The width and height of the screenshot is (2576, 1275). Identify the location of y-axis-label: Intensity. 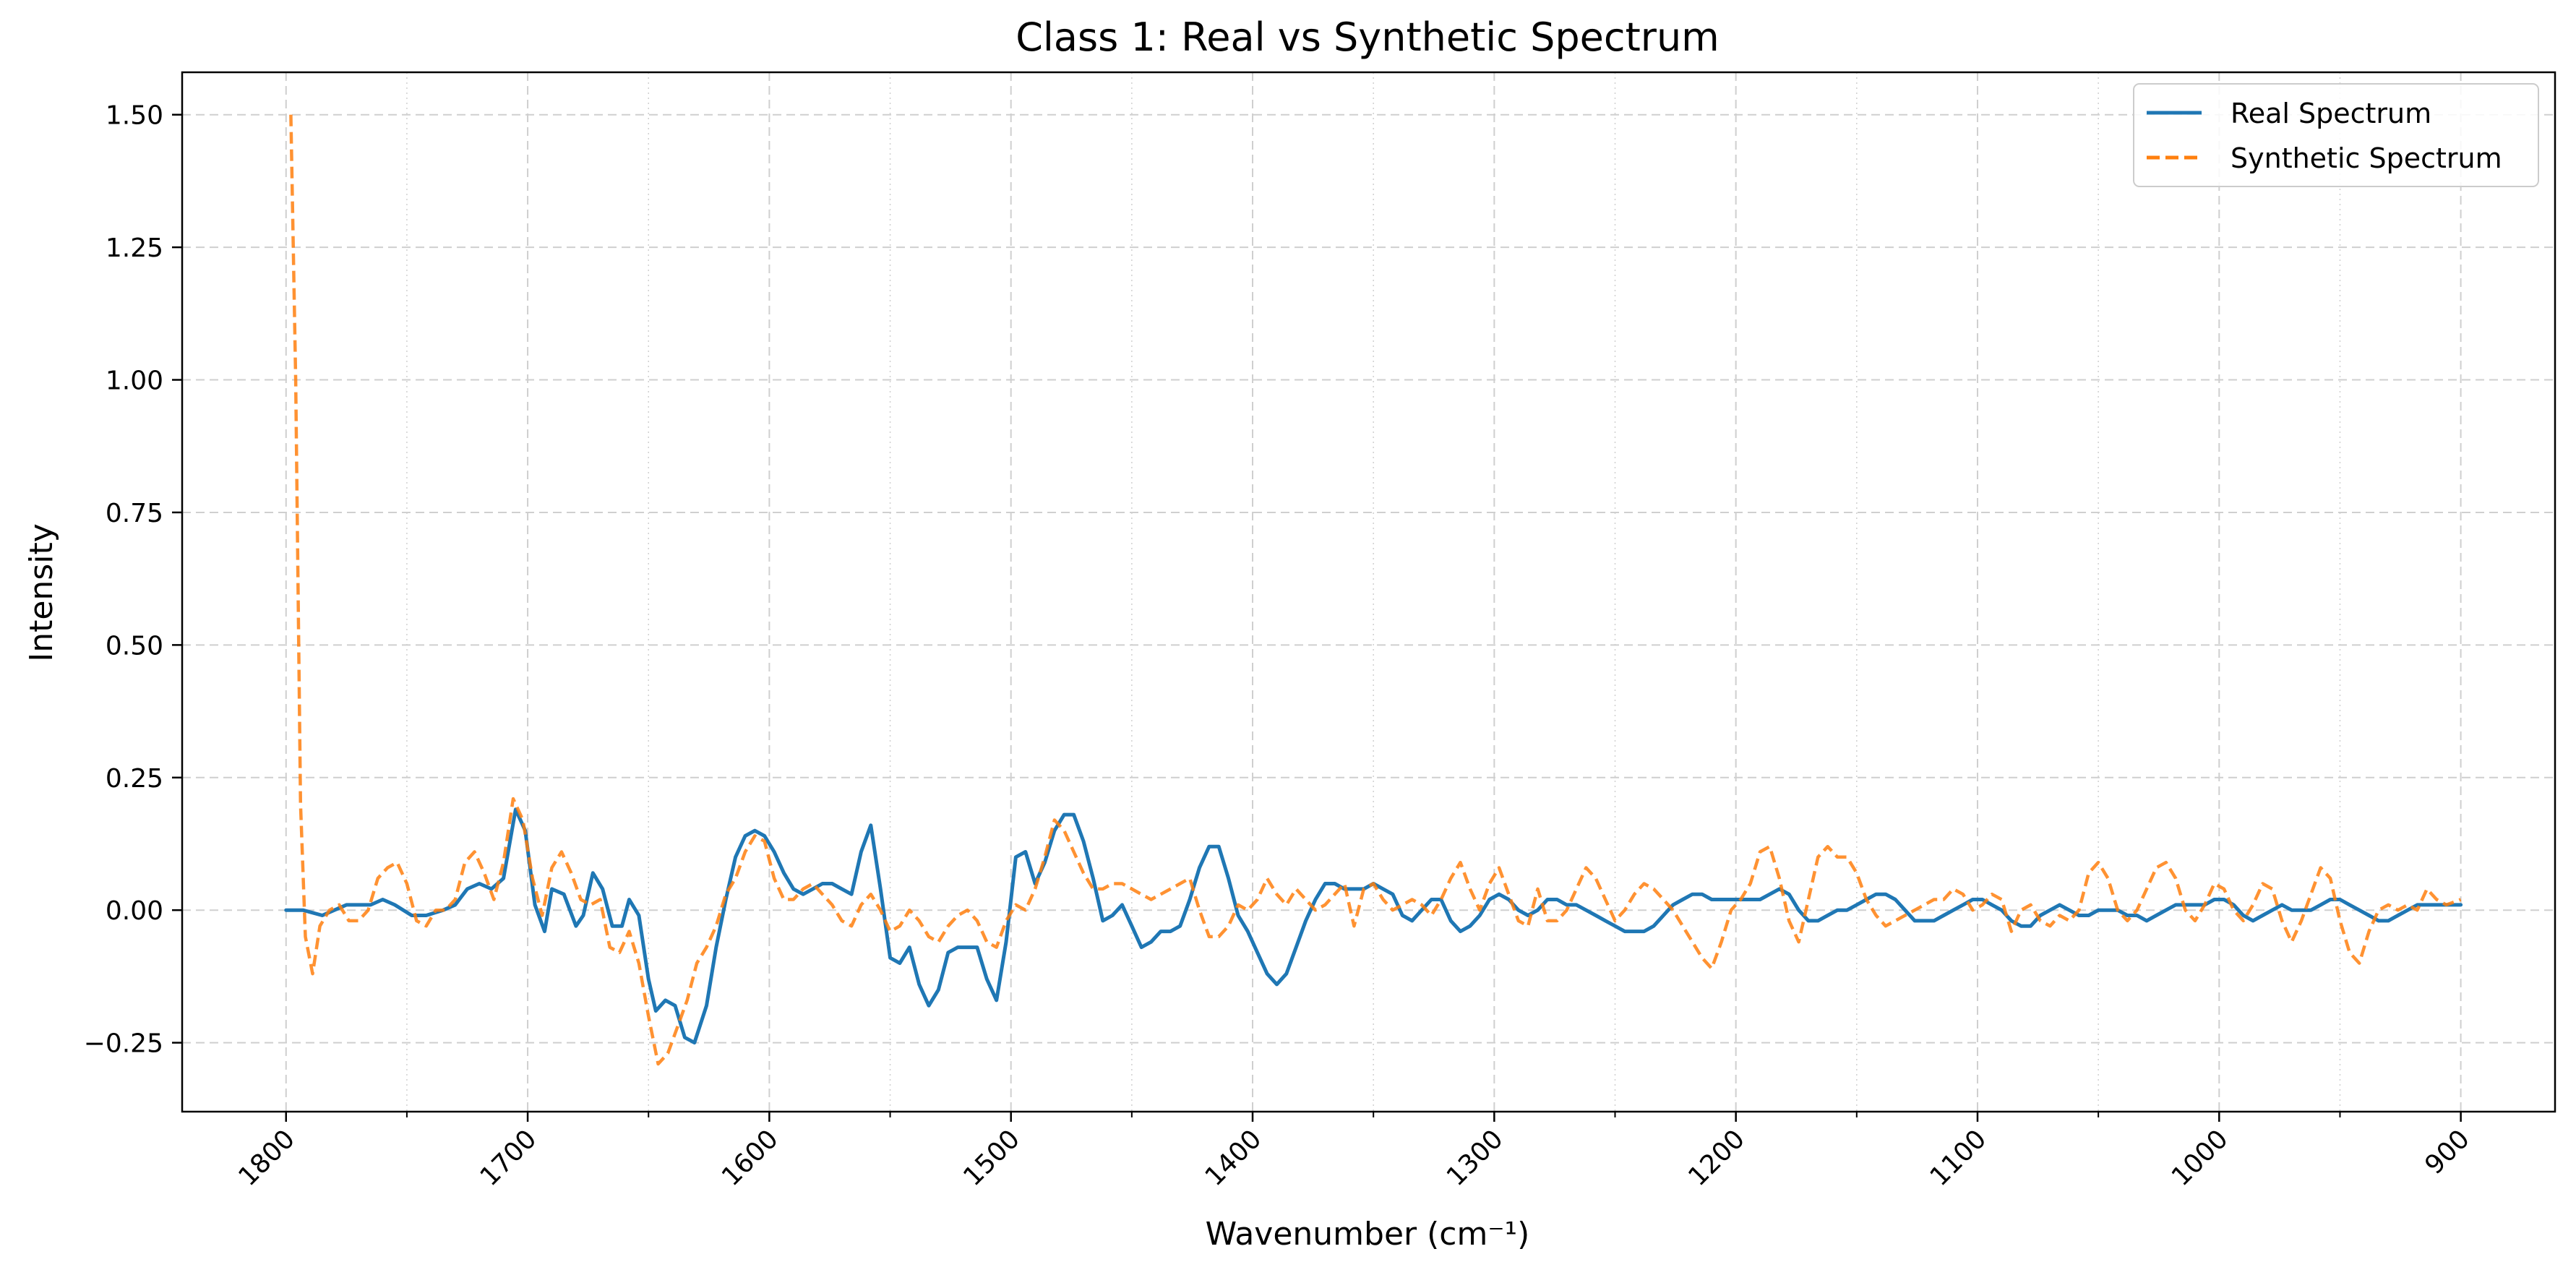
(41, 592).